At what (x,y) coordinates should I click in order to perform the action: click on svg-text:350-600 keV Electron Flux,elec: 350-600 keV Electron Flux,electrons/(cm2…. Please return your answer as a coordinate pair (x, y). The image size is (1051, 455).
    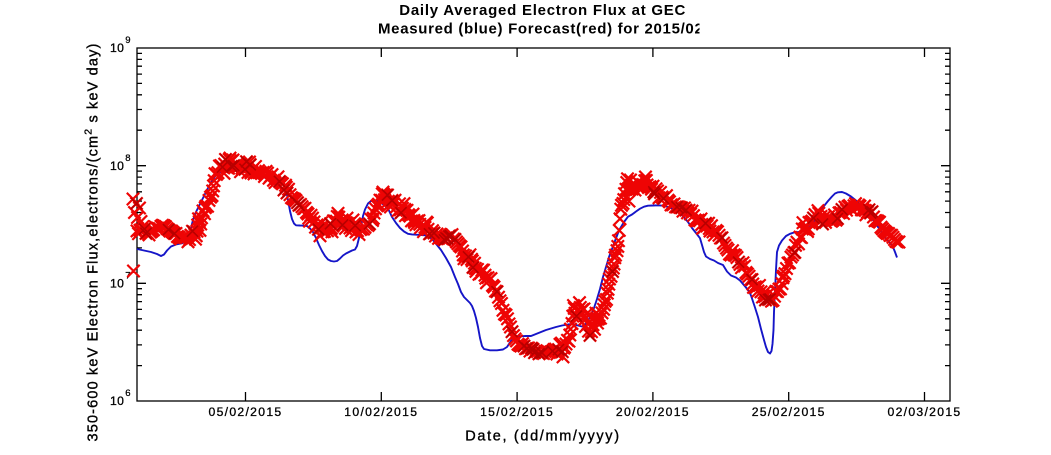
    Looking at the image, I should click on (92, 242).